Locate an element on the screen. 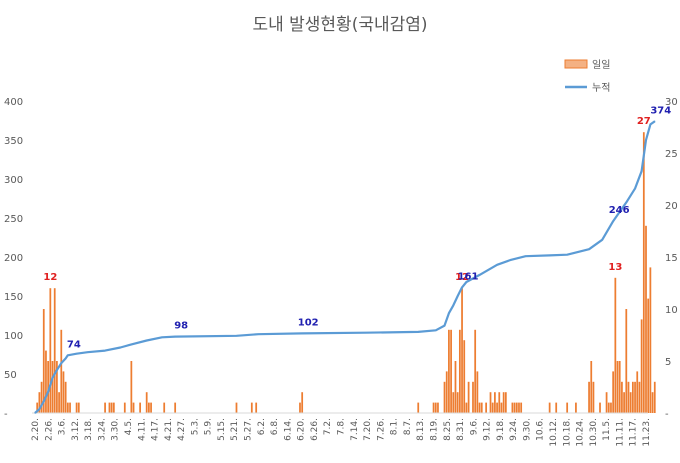  left-axis-tick: - is located at coordinates (6, 414).